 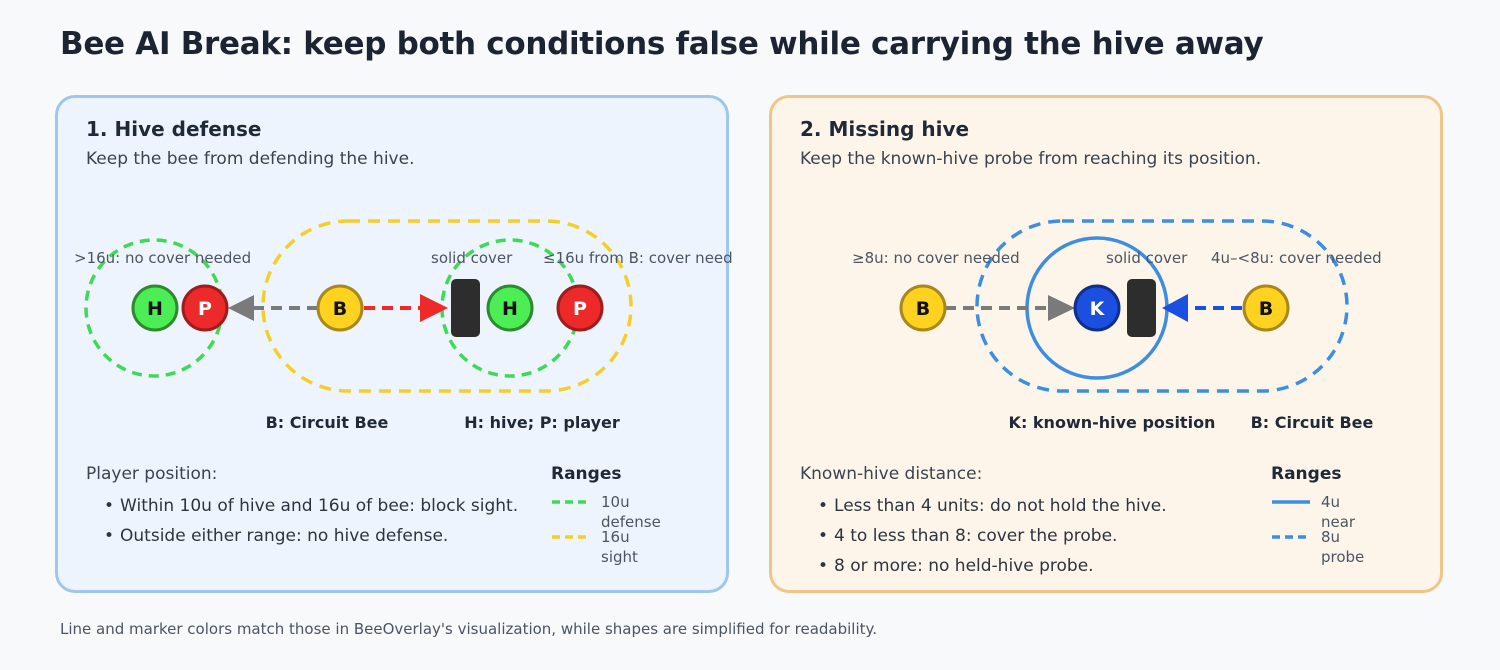 What do you see at coordinates (571, 502) in the screenshot?
I see `green-dashed-line-icon` at bounding box center [571, 502].